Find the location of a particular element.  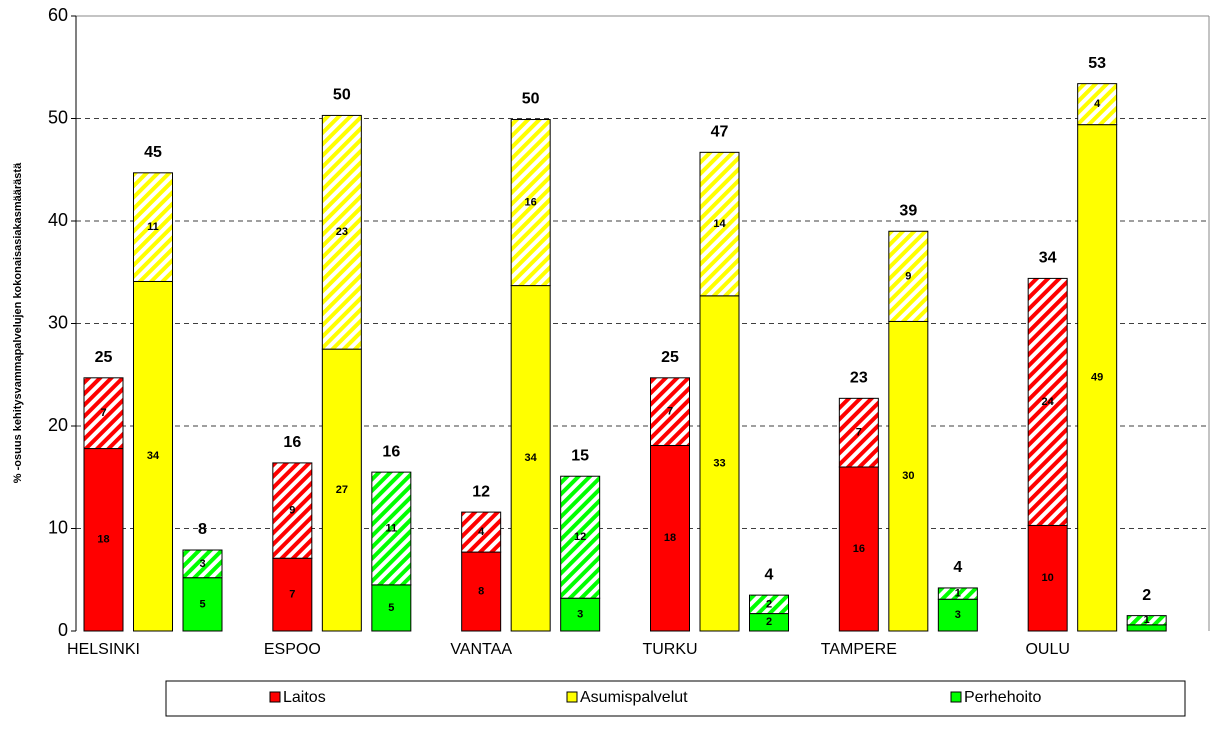

total-label: 2 is located at coordinates (1146, 595).